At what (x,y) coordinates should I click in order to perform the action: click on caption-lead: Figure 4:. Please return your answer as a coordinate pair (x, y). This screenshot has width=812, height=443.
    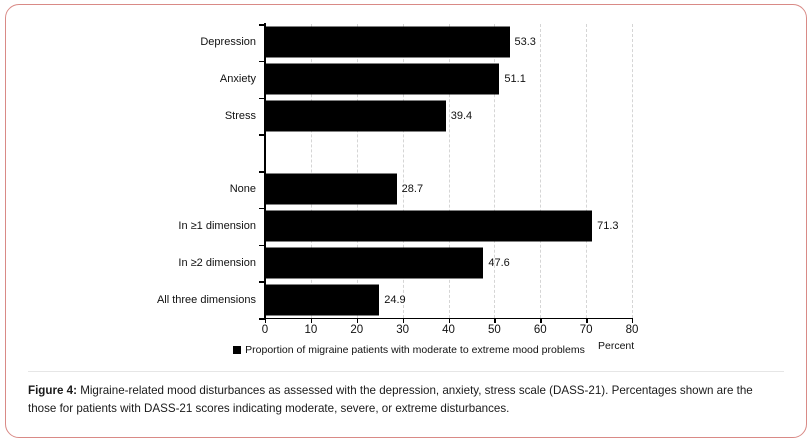
    Looking at the image, I should click on (52, 390).